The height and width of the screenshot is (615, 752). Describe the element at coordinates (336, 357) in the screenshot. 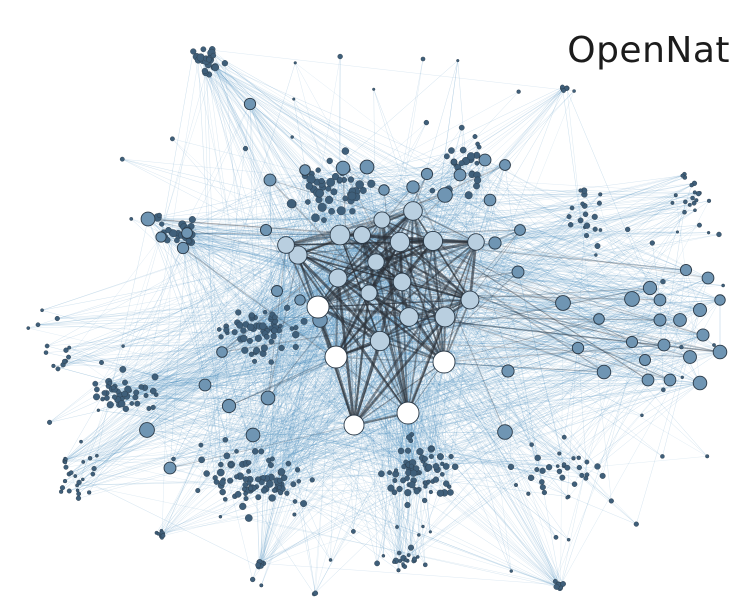

I see `network-node-hub` at that location.